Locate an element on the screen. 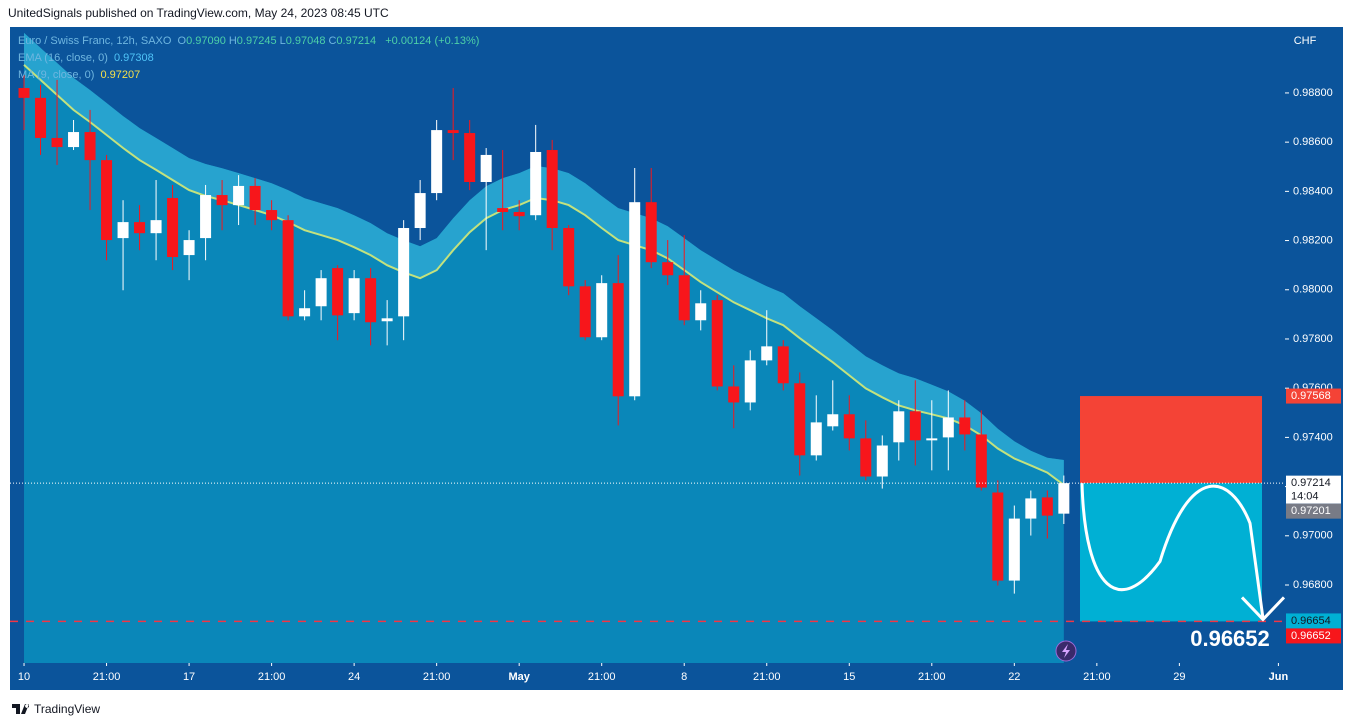 The height and width of the screenshot is (727, 1354). ohlc-values: O0.97090 H0.97245 L0.97048 C0.97214 is located at coordinates (279, 41).